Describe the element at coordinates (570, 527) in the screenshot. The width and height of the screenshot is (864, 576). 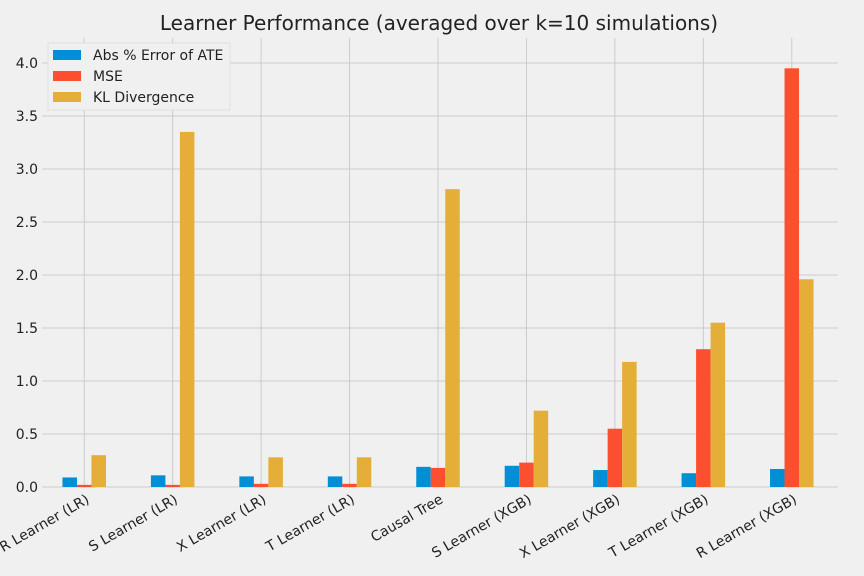
I see `x-tick-label: X Learner (XGB)` at that location.